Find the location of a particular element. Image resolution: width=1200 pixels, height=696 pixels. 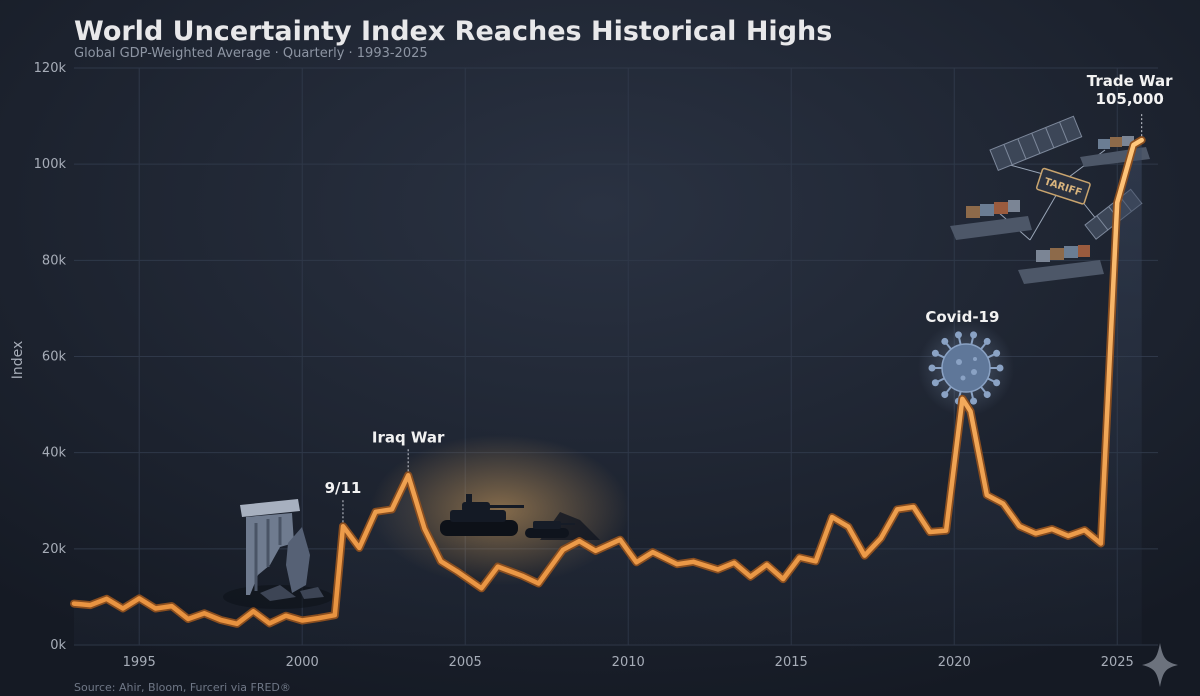

annotation-label: Covid-19 is located at coordinates (962, 317).